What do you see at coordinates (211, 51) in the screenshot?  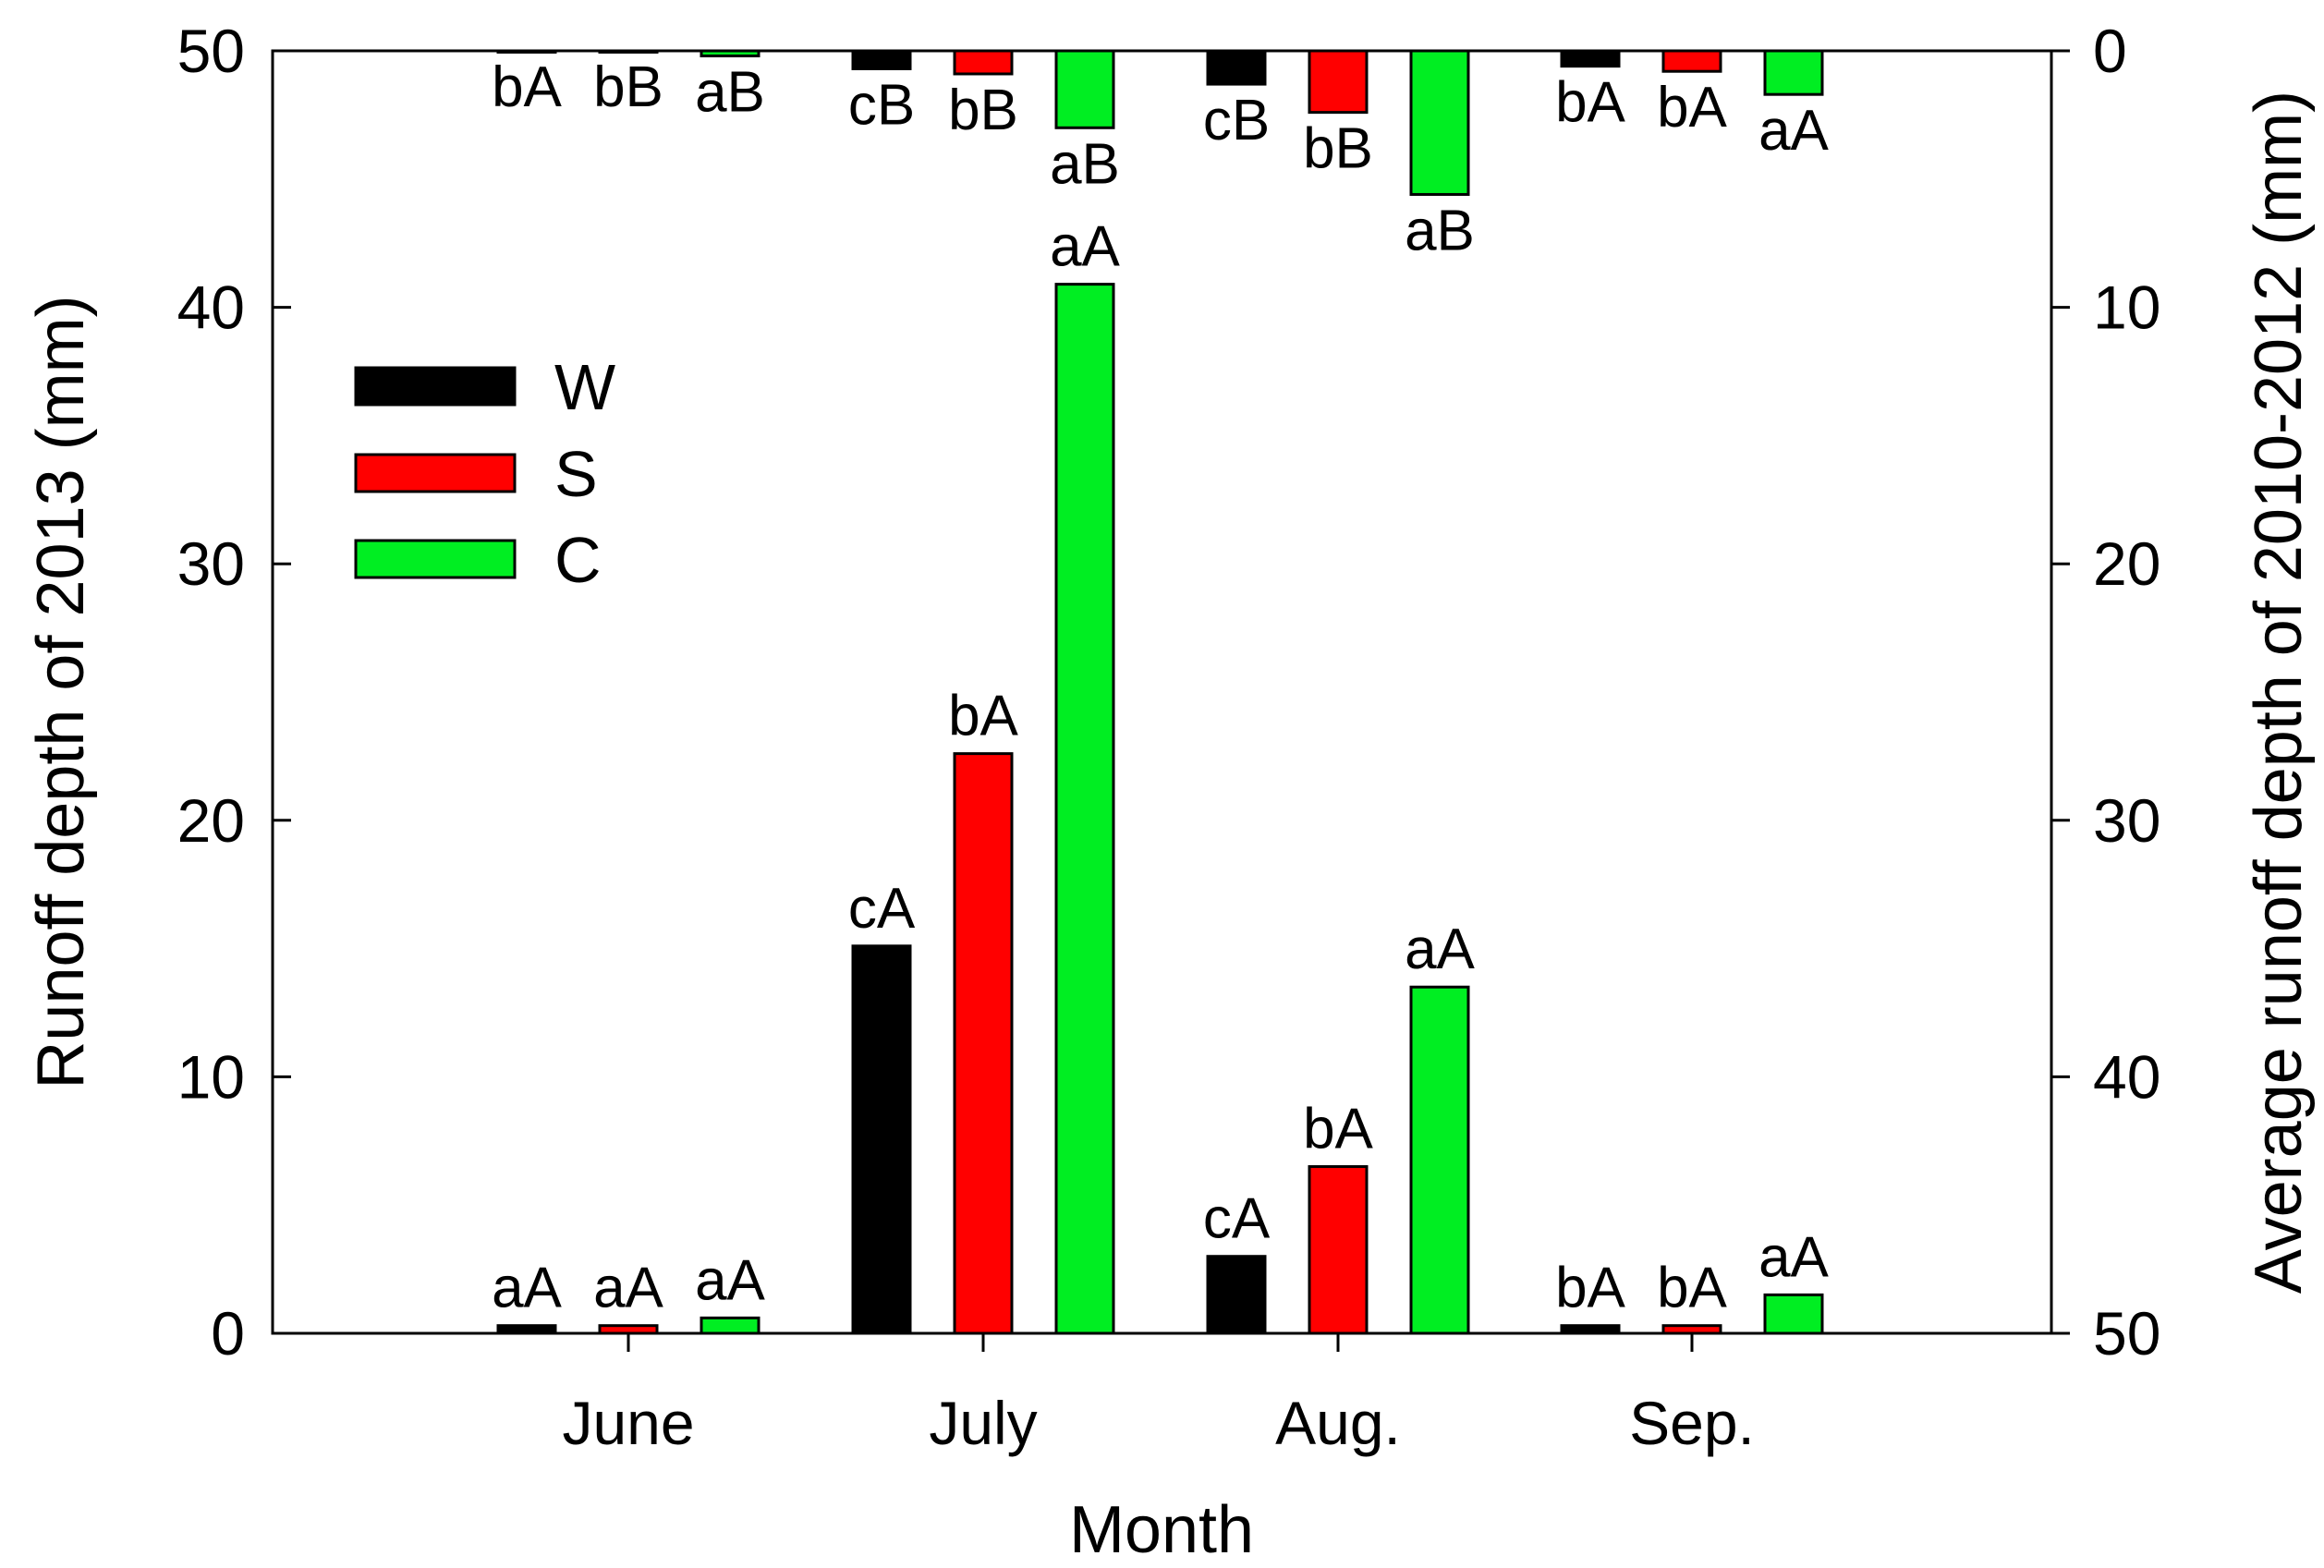 I see `left-tick-label-50: 50` at bounding box center [211, 51].